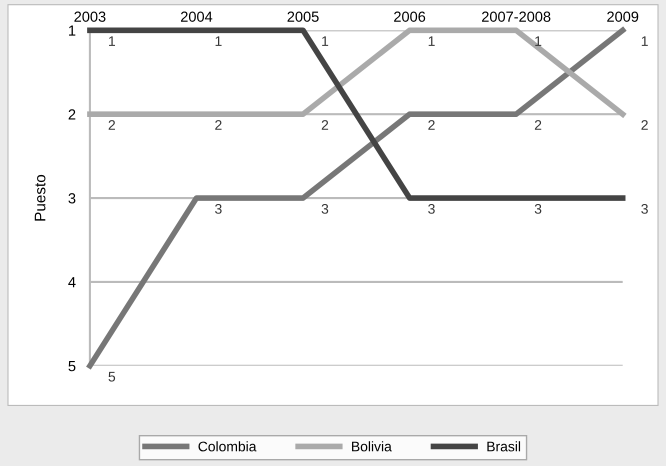  What do you see at coordinates (516, 17) in the screenshot?
I see `x-tick-label: 2007-2008` at bounding box center [516, 17].